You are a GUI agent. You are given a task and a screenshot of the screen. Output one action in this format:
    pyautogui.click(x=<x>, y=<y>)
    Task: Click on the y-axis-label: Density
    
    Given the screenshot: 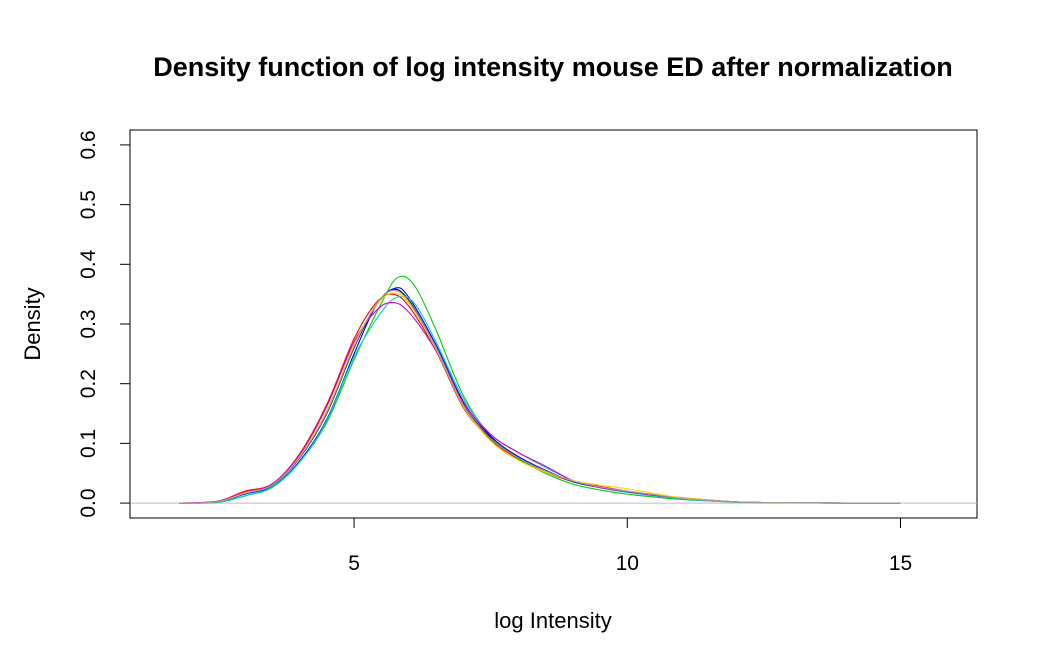 What is the action you would take?
    pyautogui.click(x=32, y=323)
    